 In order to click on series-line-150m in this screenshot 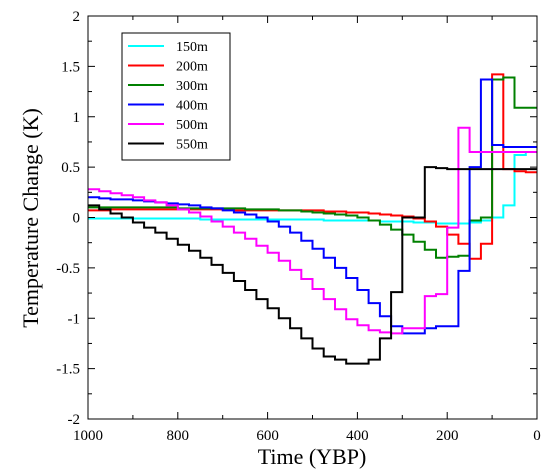, I will do `click(312, 188)`.